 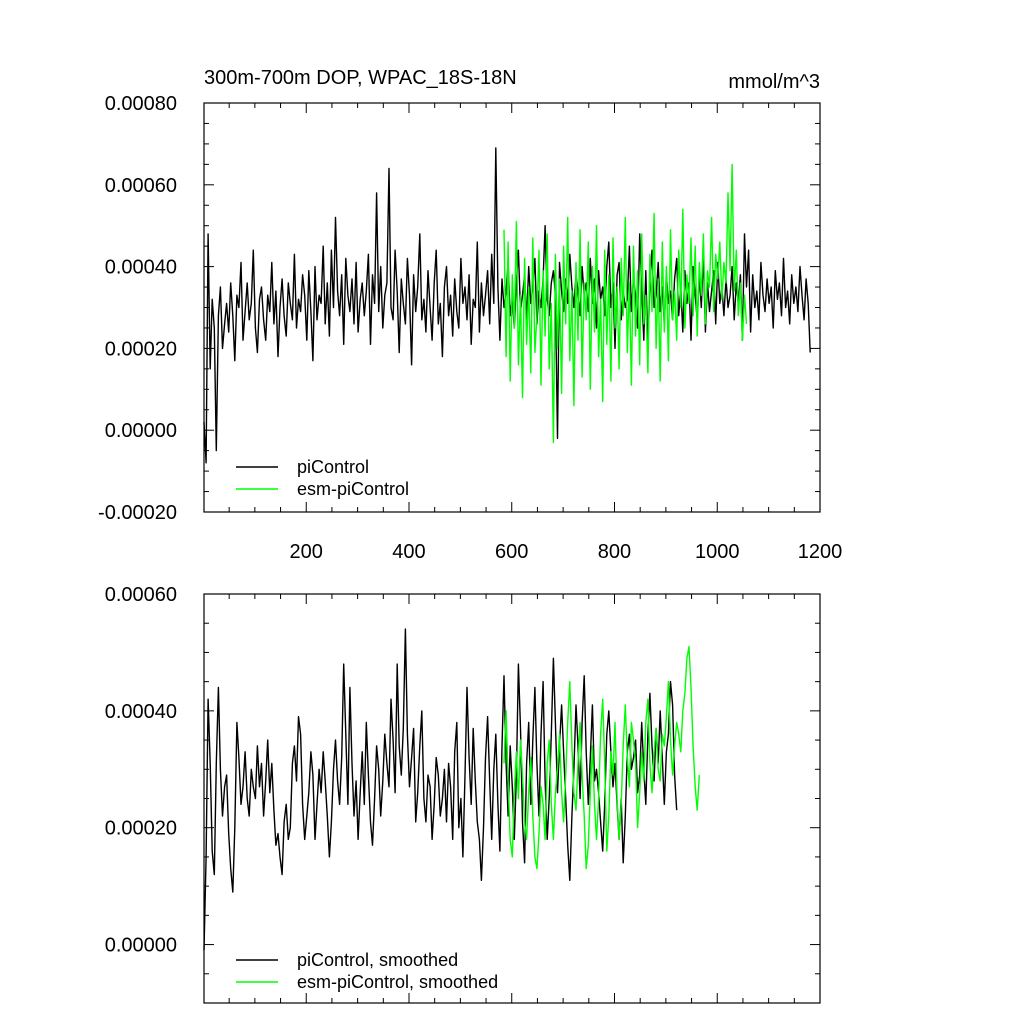 I want to click on y-tick-label: -0.00020, so click(x=137, y=513).